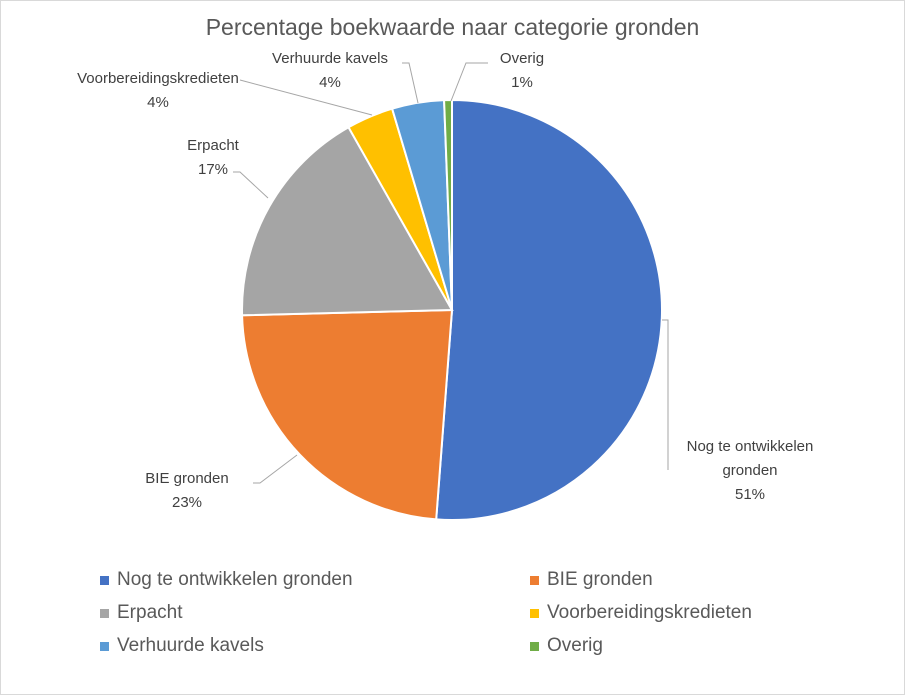  Describe the element at coordinates (186, 490) in the screenshot. I see `data-label-bie-gronden: BIE gronden 23%` at that location.